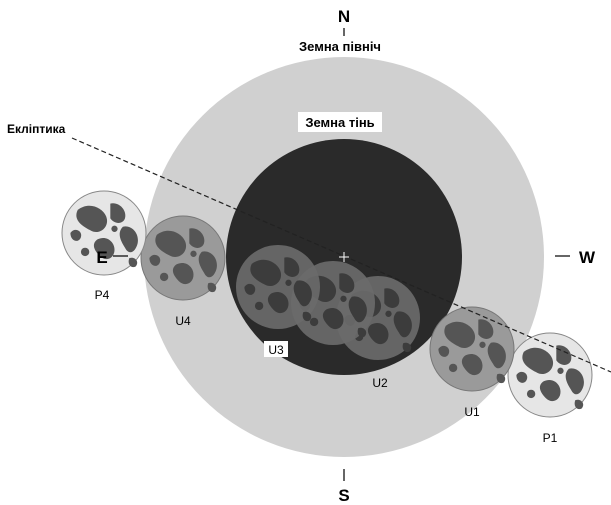 This screenshot has width=611, height=505. I want to click on earth-north-caption: Земна північ, so click(340, 46).